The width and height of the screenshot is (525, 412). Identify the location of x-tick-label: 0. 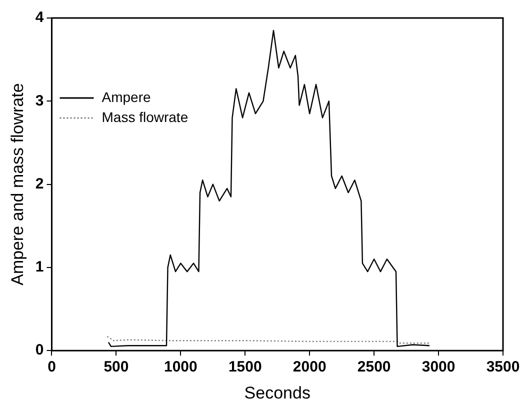
(52, 367).